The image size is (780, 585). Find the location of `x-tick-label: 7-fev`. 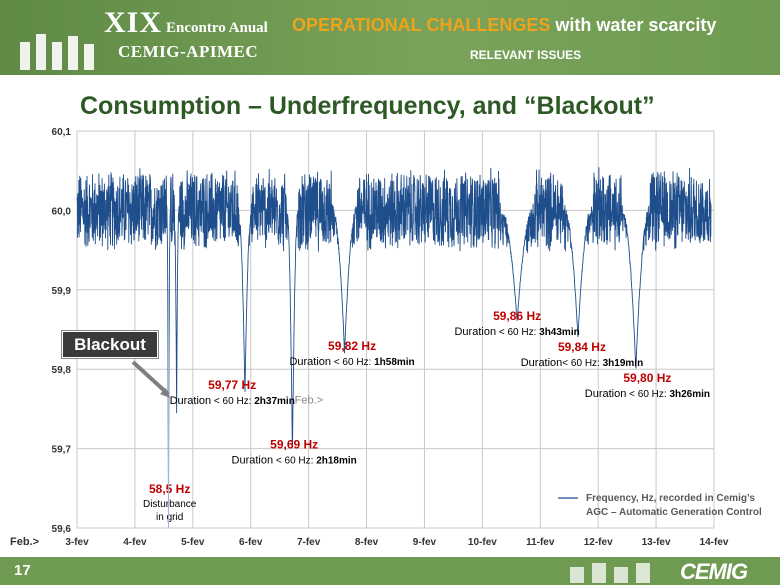

x-tick-label: 7-fev is located at coordinates (309, 542).